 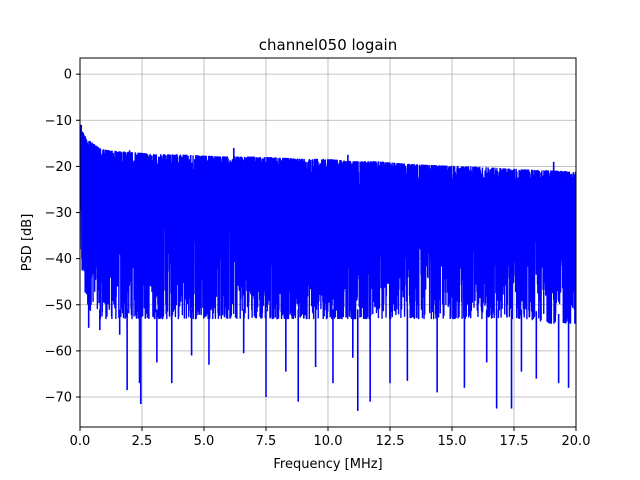 I want to click on x-tick-label: 12.5, so click(x=390, y=441).